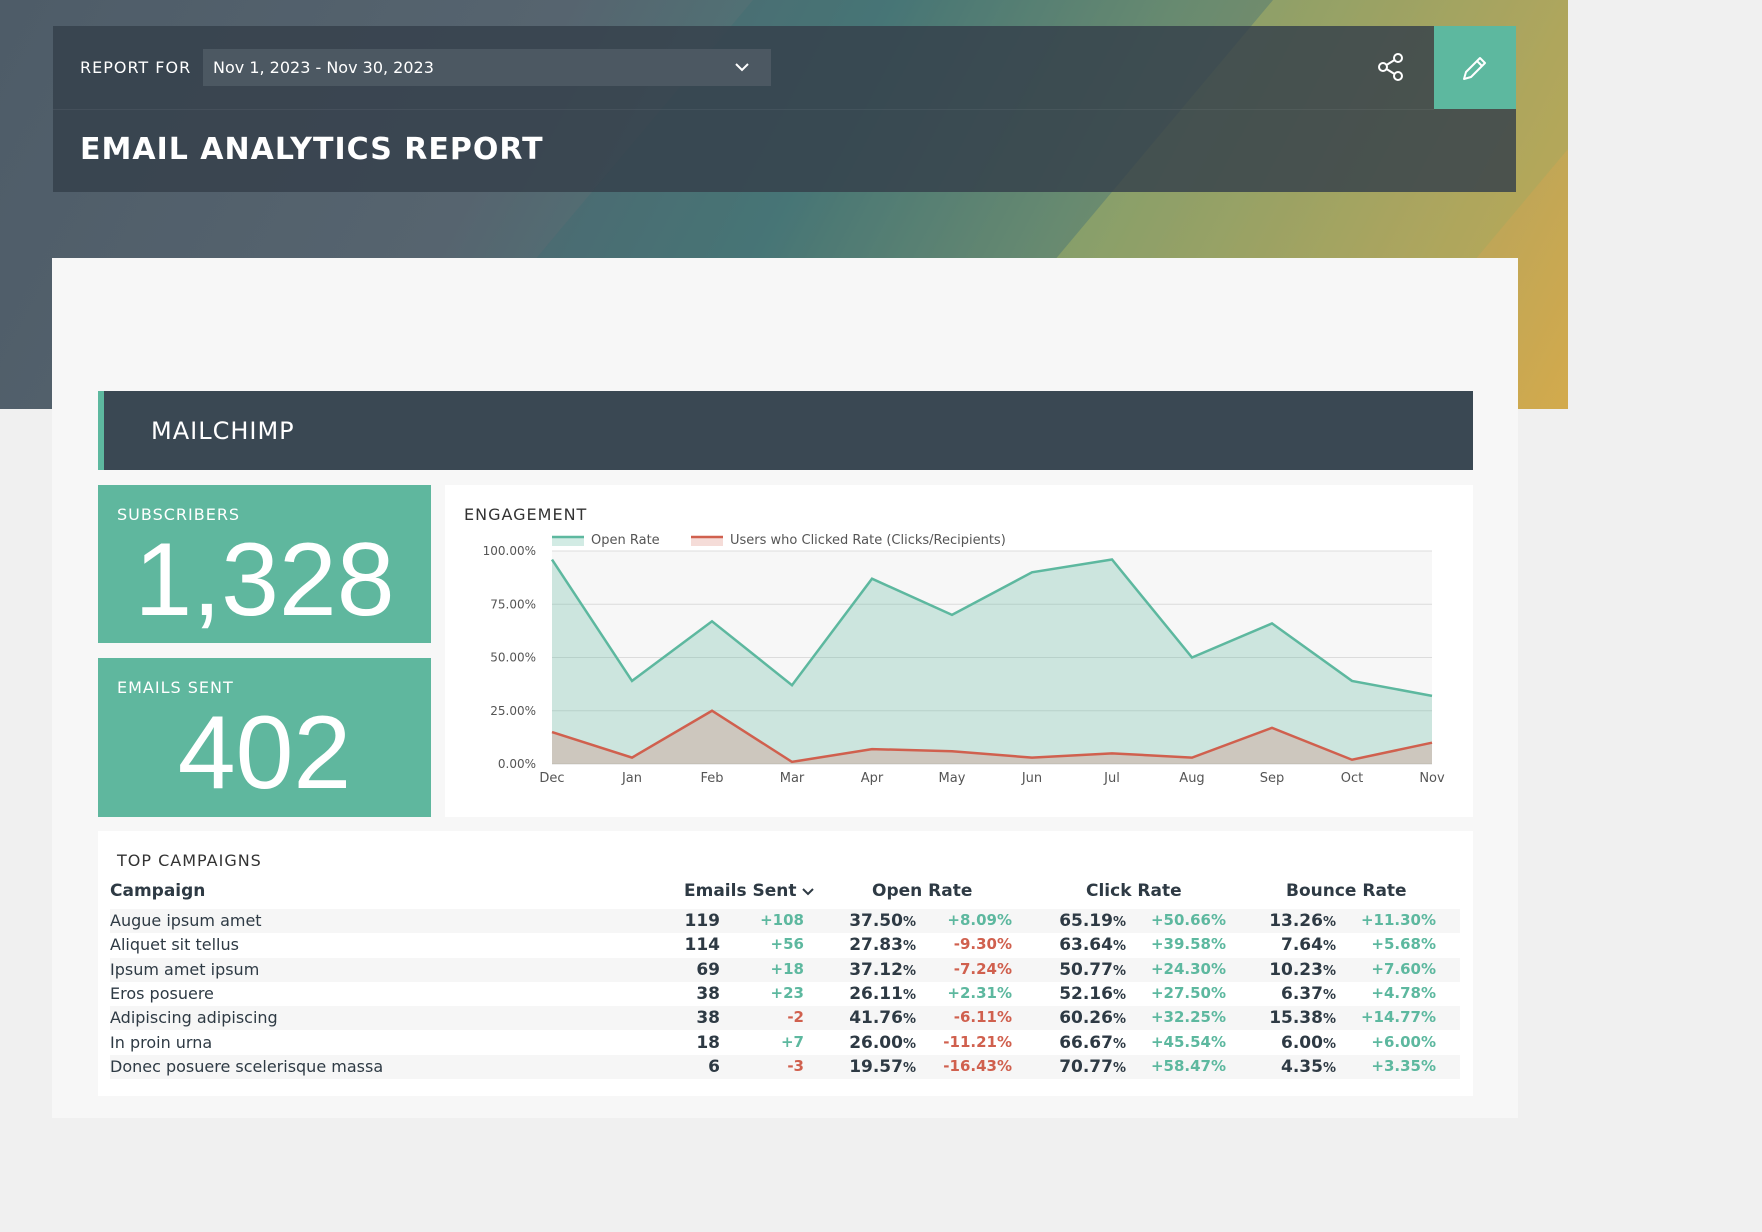  I want to click on open-rate-delta: -9.30%, so click(982, 944).